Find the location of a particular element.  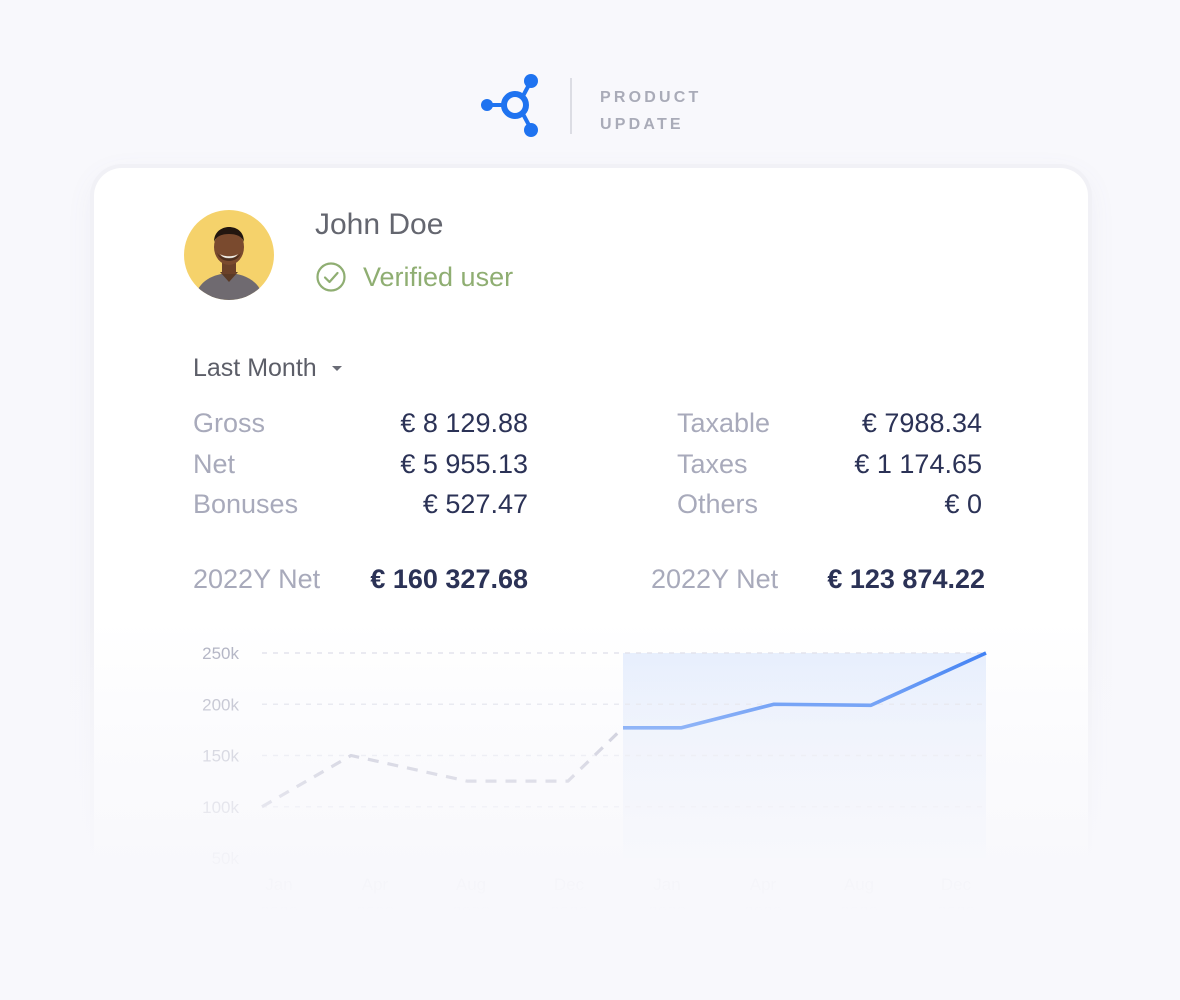

avatar is located at coordinates (229, 255).